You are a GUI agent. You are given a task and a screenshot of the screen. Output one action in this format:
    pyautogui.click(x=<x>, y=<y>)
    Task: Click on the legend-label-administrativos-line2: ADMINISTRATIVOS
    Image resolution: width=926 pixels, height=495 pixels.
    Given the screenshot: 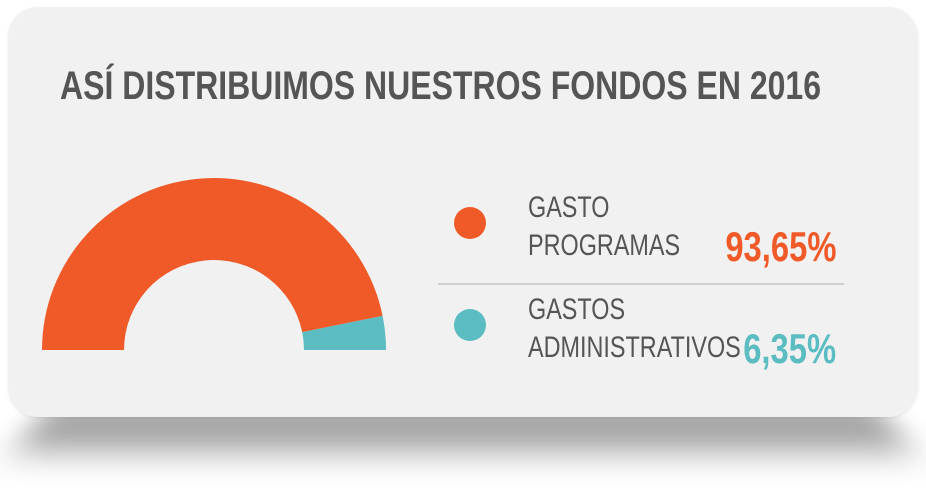 What is the action you would take?
    pyautogui.click(x=634, y=347)
    